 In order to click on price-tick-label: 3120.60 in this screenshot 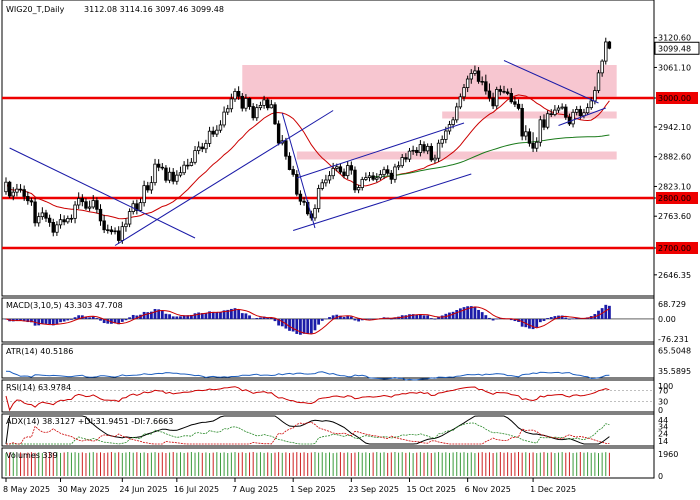, I will do `click(674, 38)`.